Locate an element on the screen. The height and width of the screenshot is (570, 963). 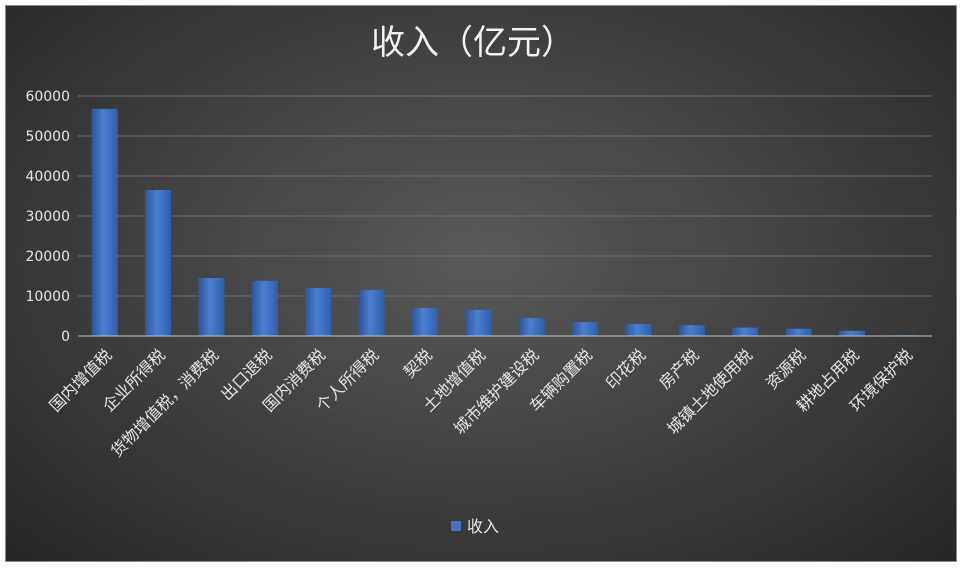
y-axis-ticks: 0 10000 20000 30000 40000 50000 60000 is located at coordinates (47, 217).